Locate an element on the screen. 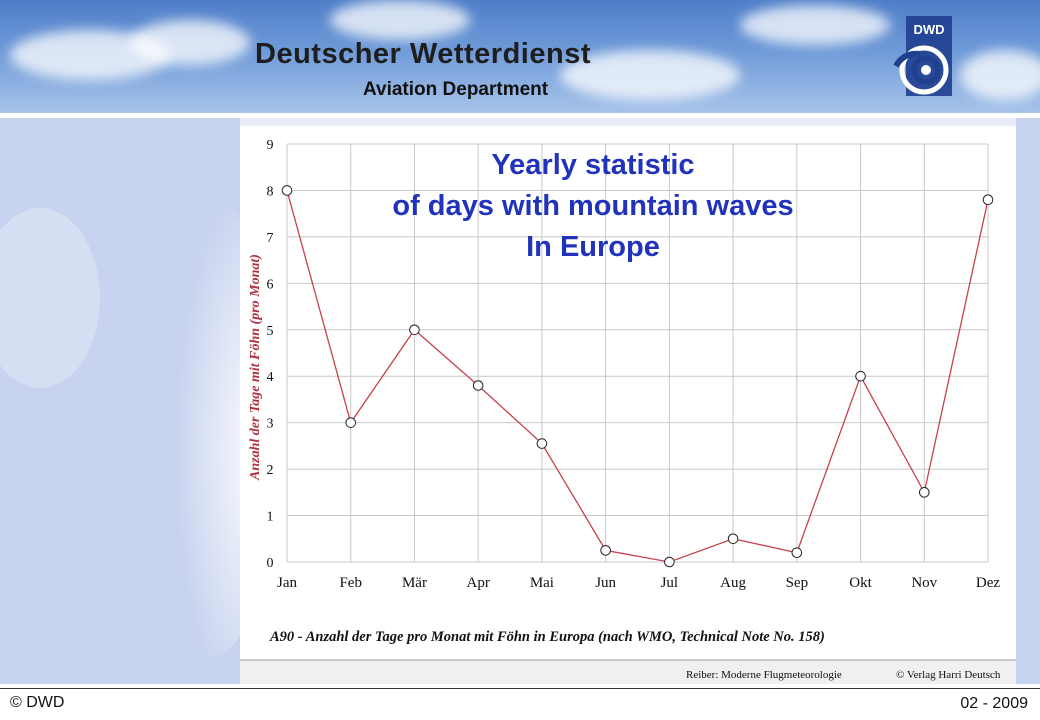 The height and width of the screenshot is (720, 1040). x-tick-label: Mär is located at coordinates (414, 583).